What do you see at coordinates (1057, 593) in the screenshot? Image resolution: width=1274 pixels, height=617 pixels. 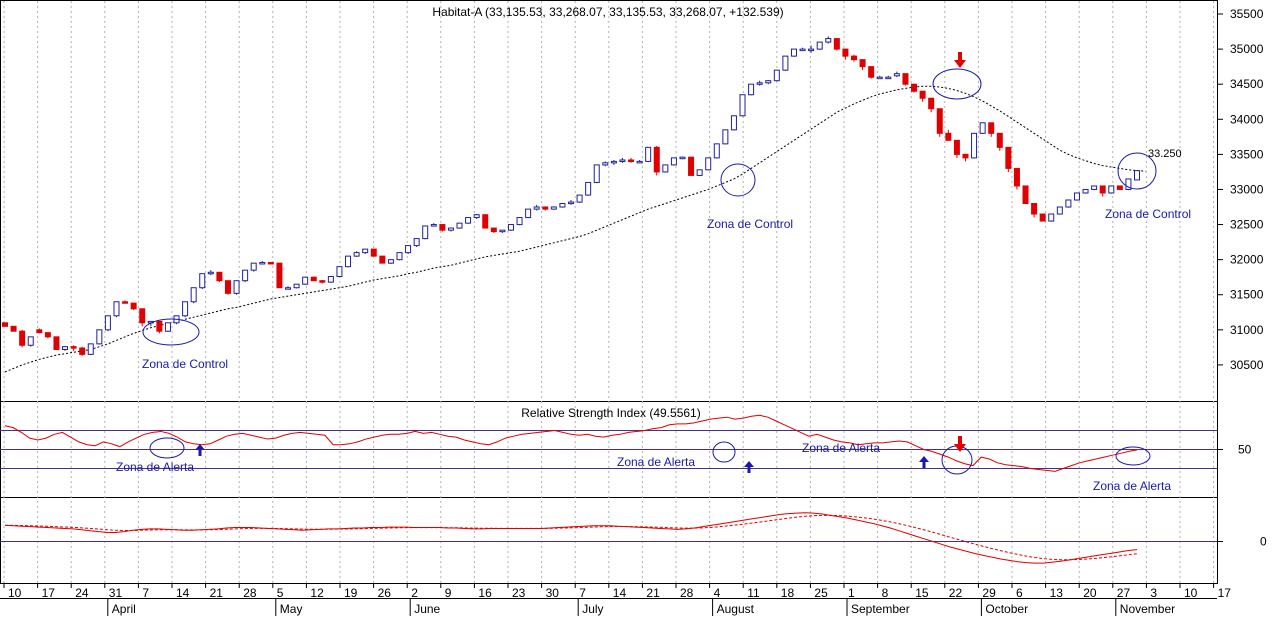 I see `x-day-label: 13` at bounding box center [1057, 593].